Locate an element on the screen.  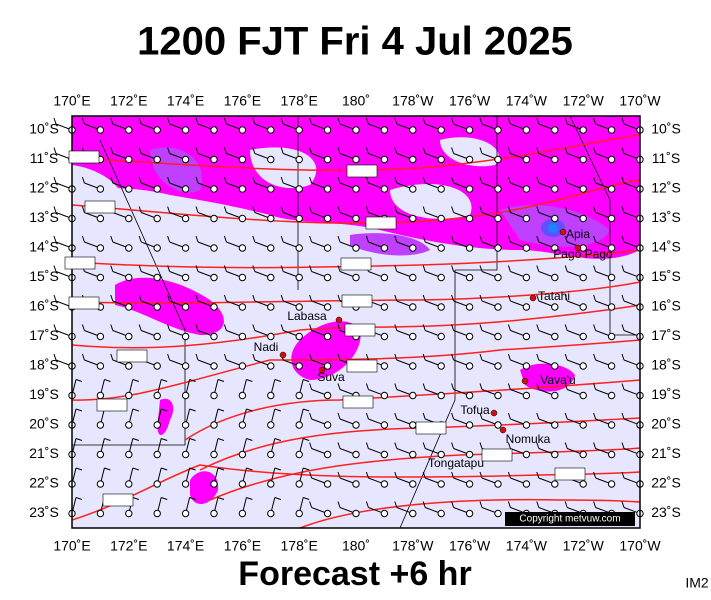
lon-label-top: 170˚W is located at coordinates (640, 101).